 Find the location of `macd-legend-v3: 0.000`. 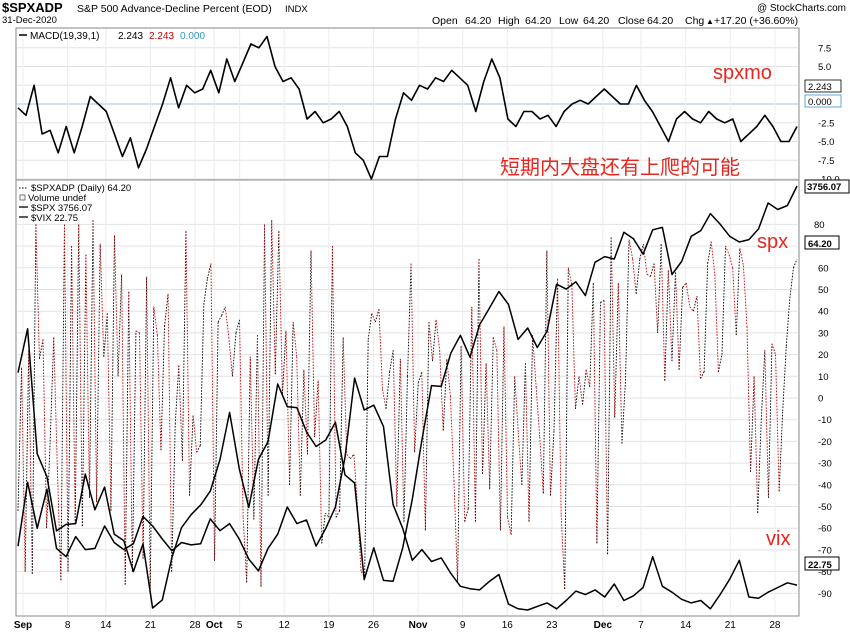

macd-legend-v3: 0.000 is located at coordinates (192, 36).